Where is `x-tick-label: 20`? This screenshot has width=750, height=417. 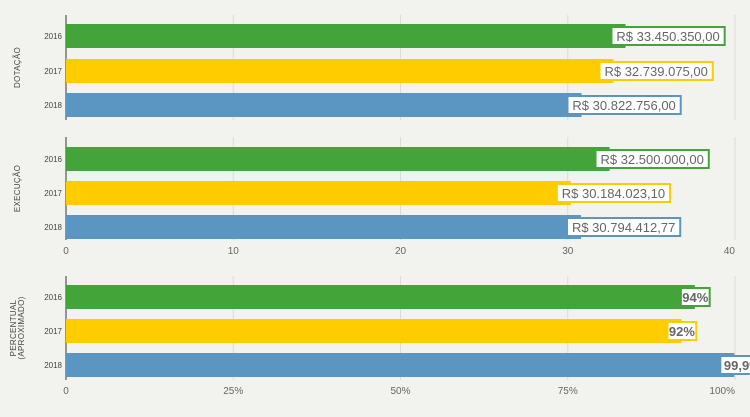
x-tick-label: 20 is located at coordinates (401, 251).